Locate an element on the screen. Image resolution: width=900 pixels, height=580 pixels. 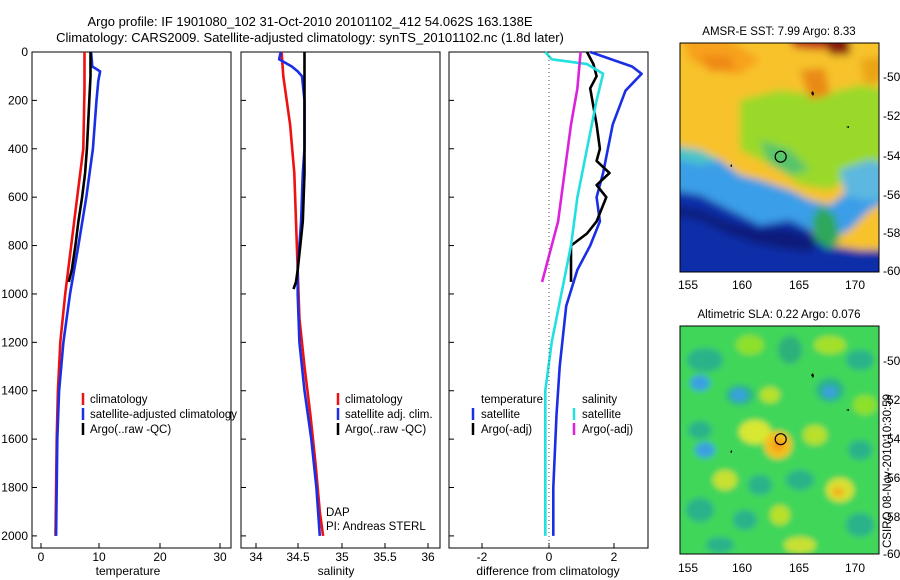
sla-map-image is located at coordinates (779, 440).